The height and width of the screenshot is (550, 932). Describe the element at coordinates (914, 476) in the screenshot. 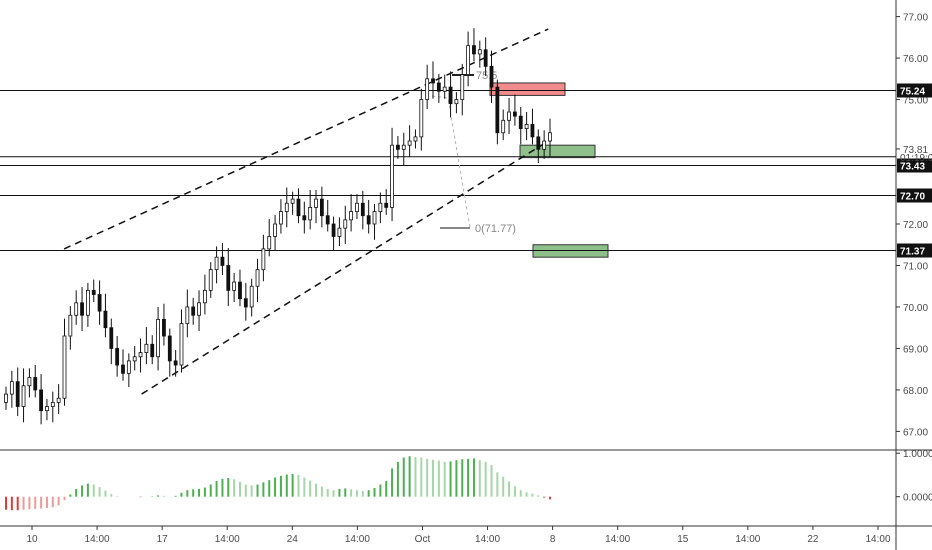

I see `oscillator-axis: 1.0000 0.0000` at that location.